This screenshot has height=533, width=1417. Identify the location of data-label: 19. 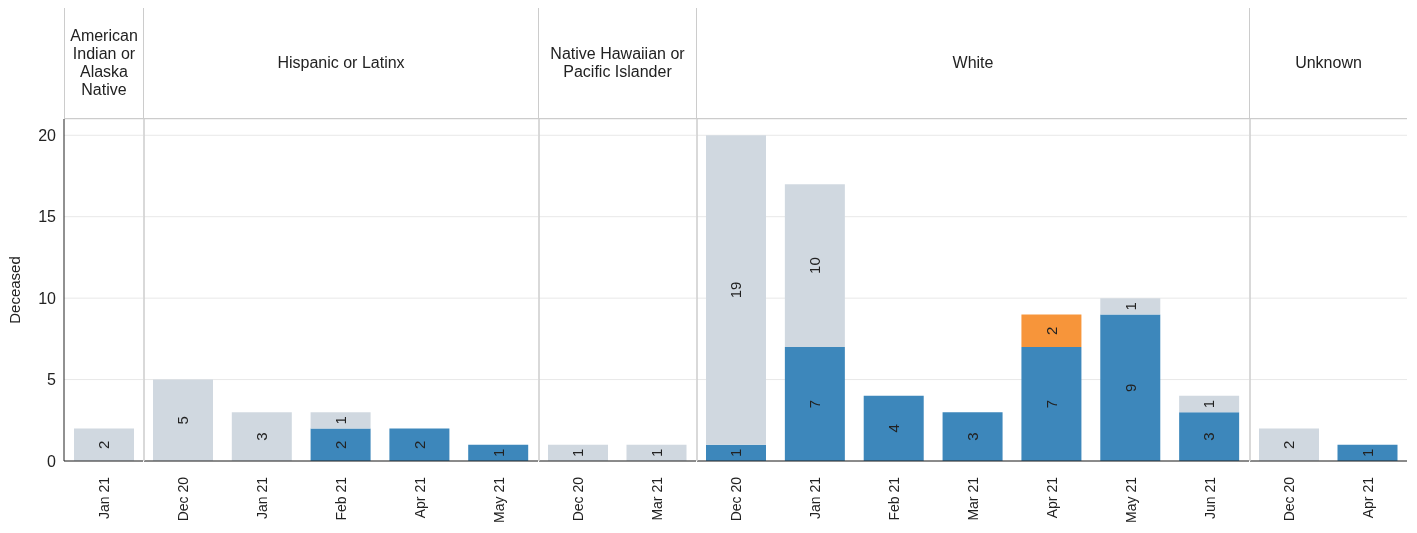
(736, 290).